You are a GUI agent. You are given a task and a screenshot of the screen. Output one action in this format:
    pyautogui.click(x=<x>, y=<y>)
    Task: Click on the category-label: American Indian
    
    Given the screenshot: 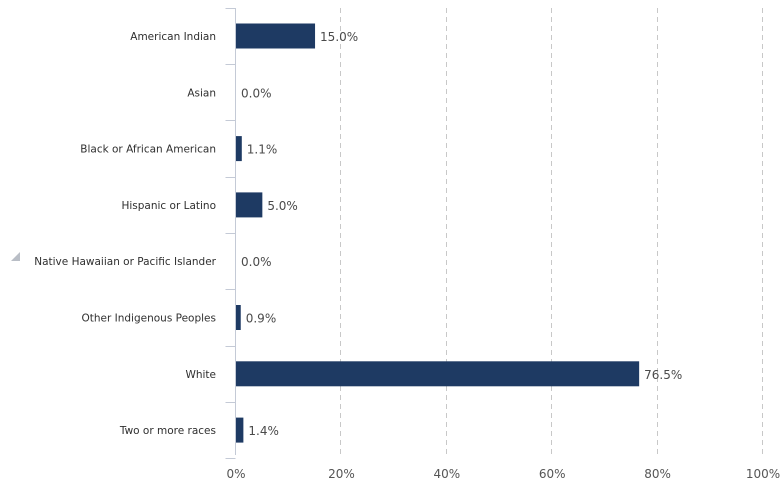 What is the action you would take?
    pyautogui.click(x=173, y=37)
    